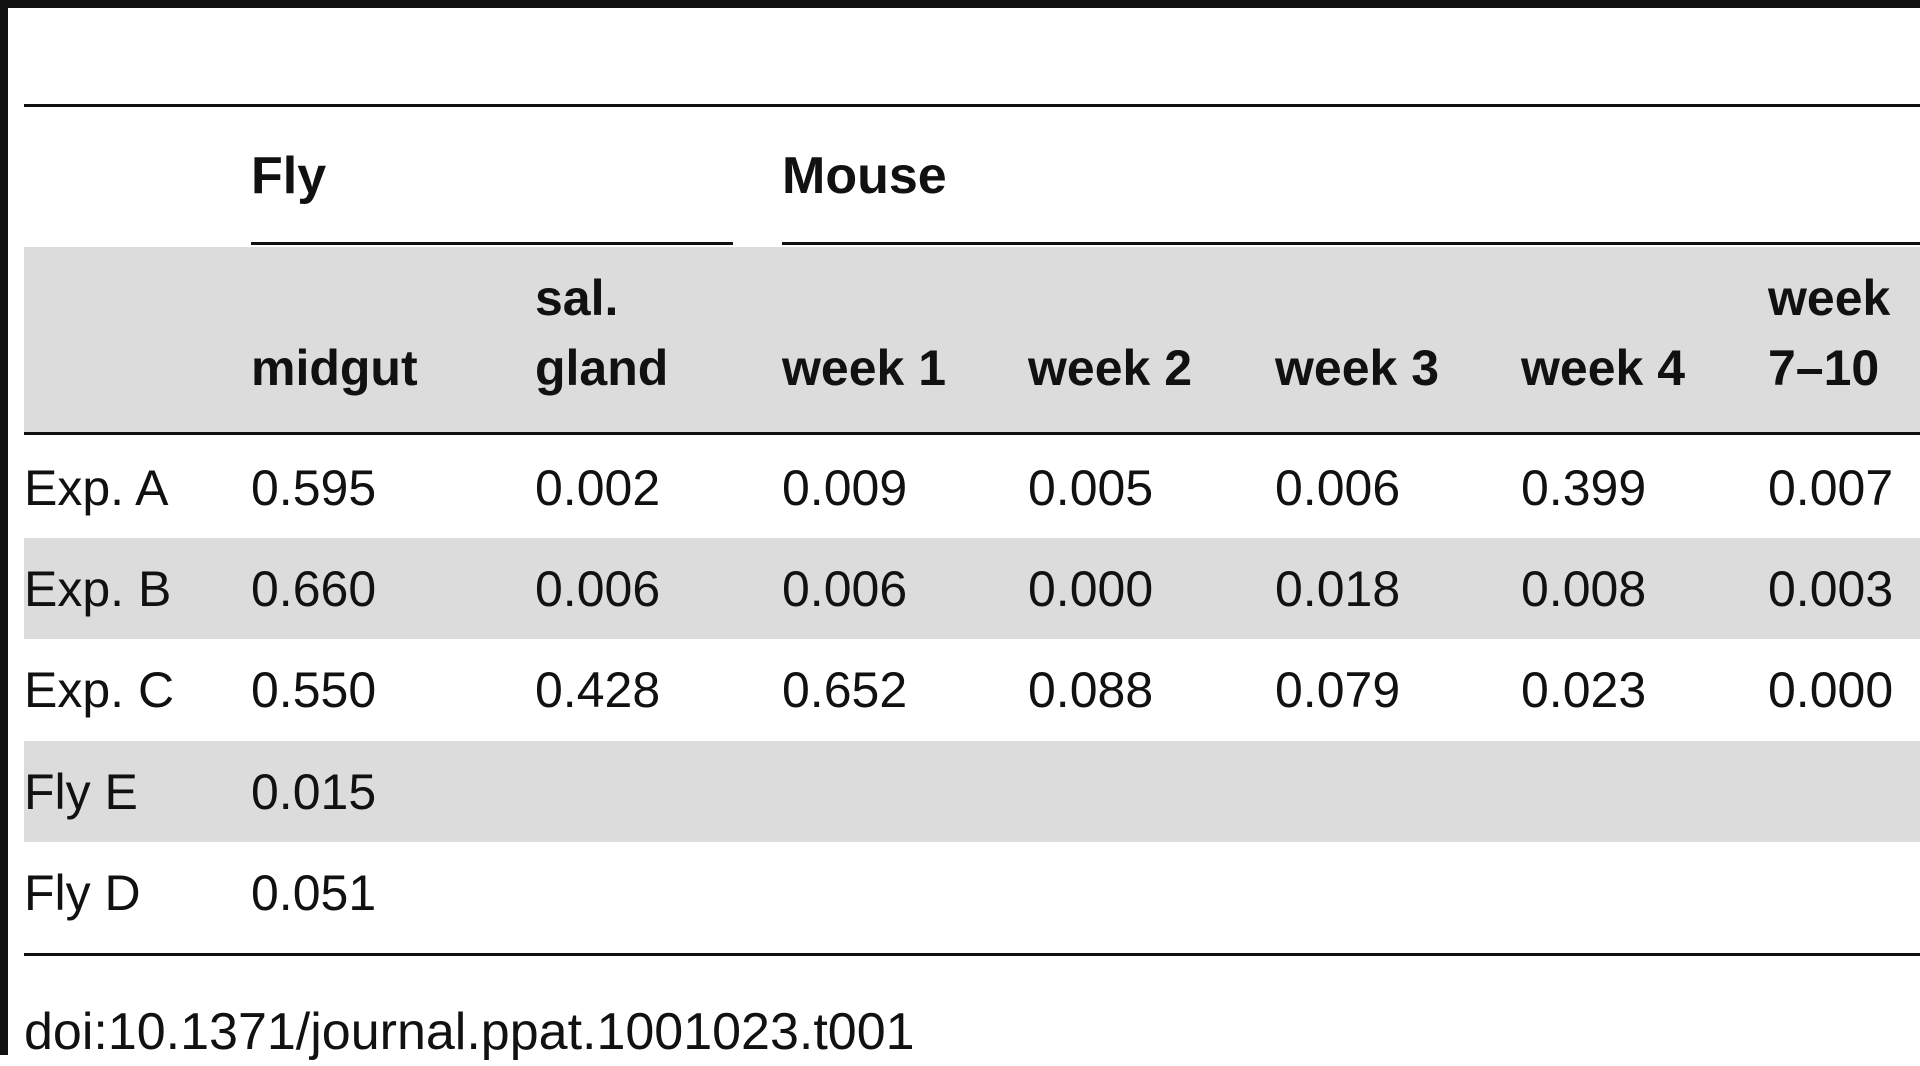  What do you see at coordinates (972, 791) in the screenshot?
I see `row-band-fly-e` at bounding box center [972, 791].